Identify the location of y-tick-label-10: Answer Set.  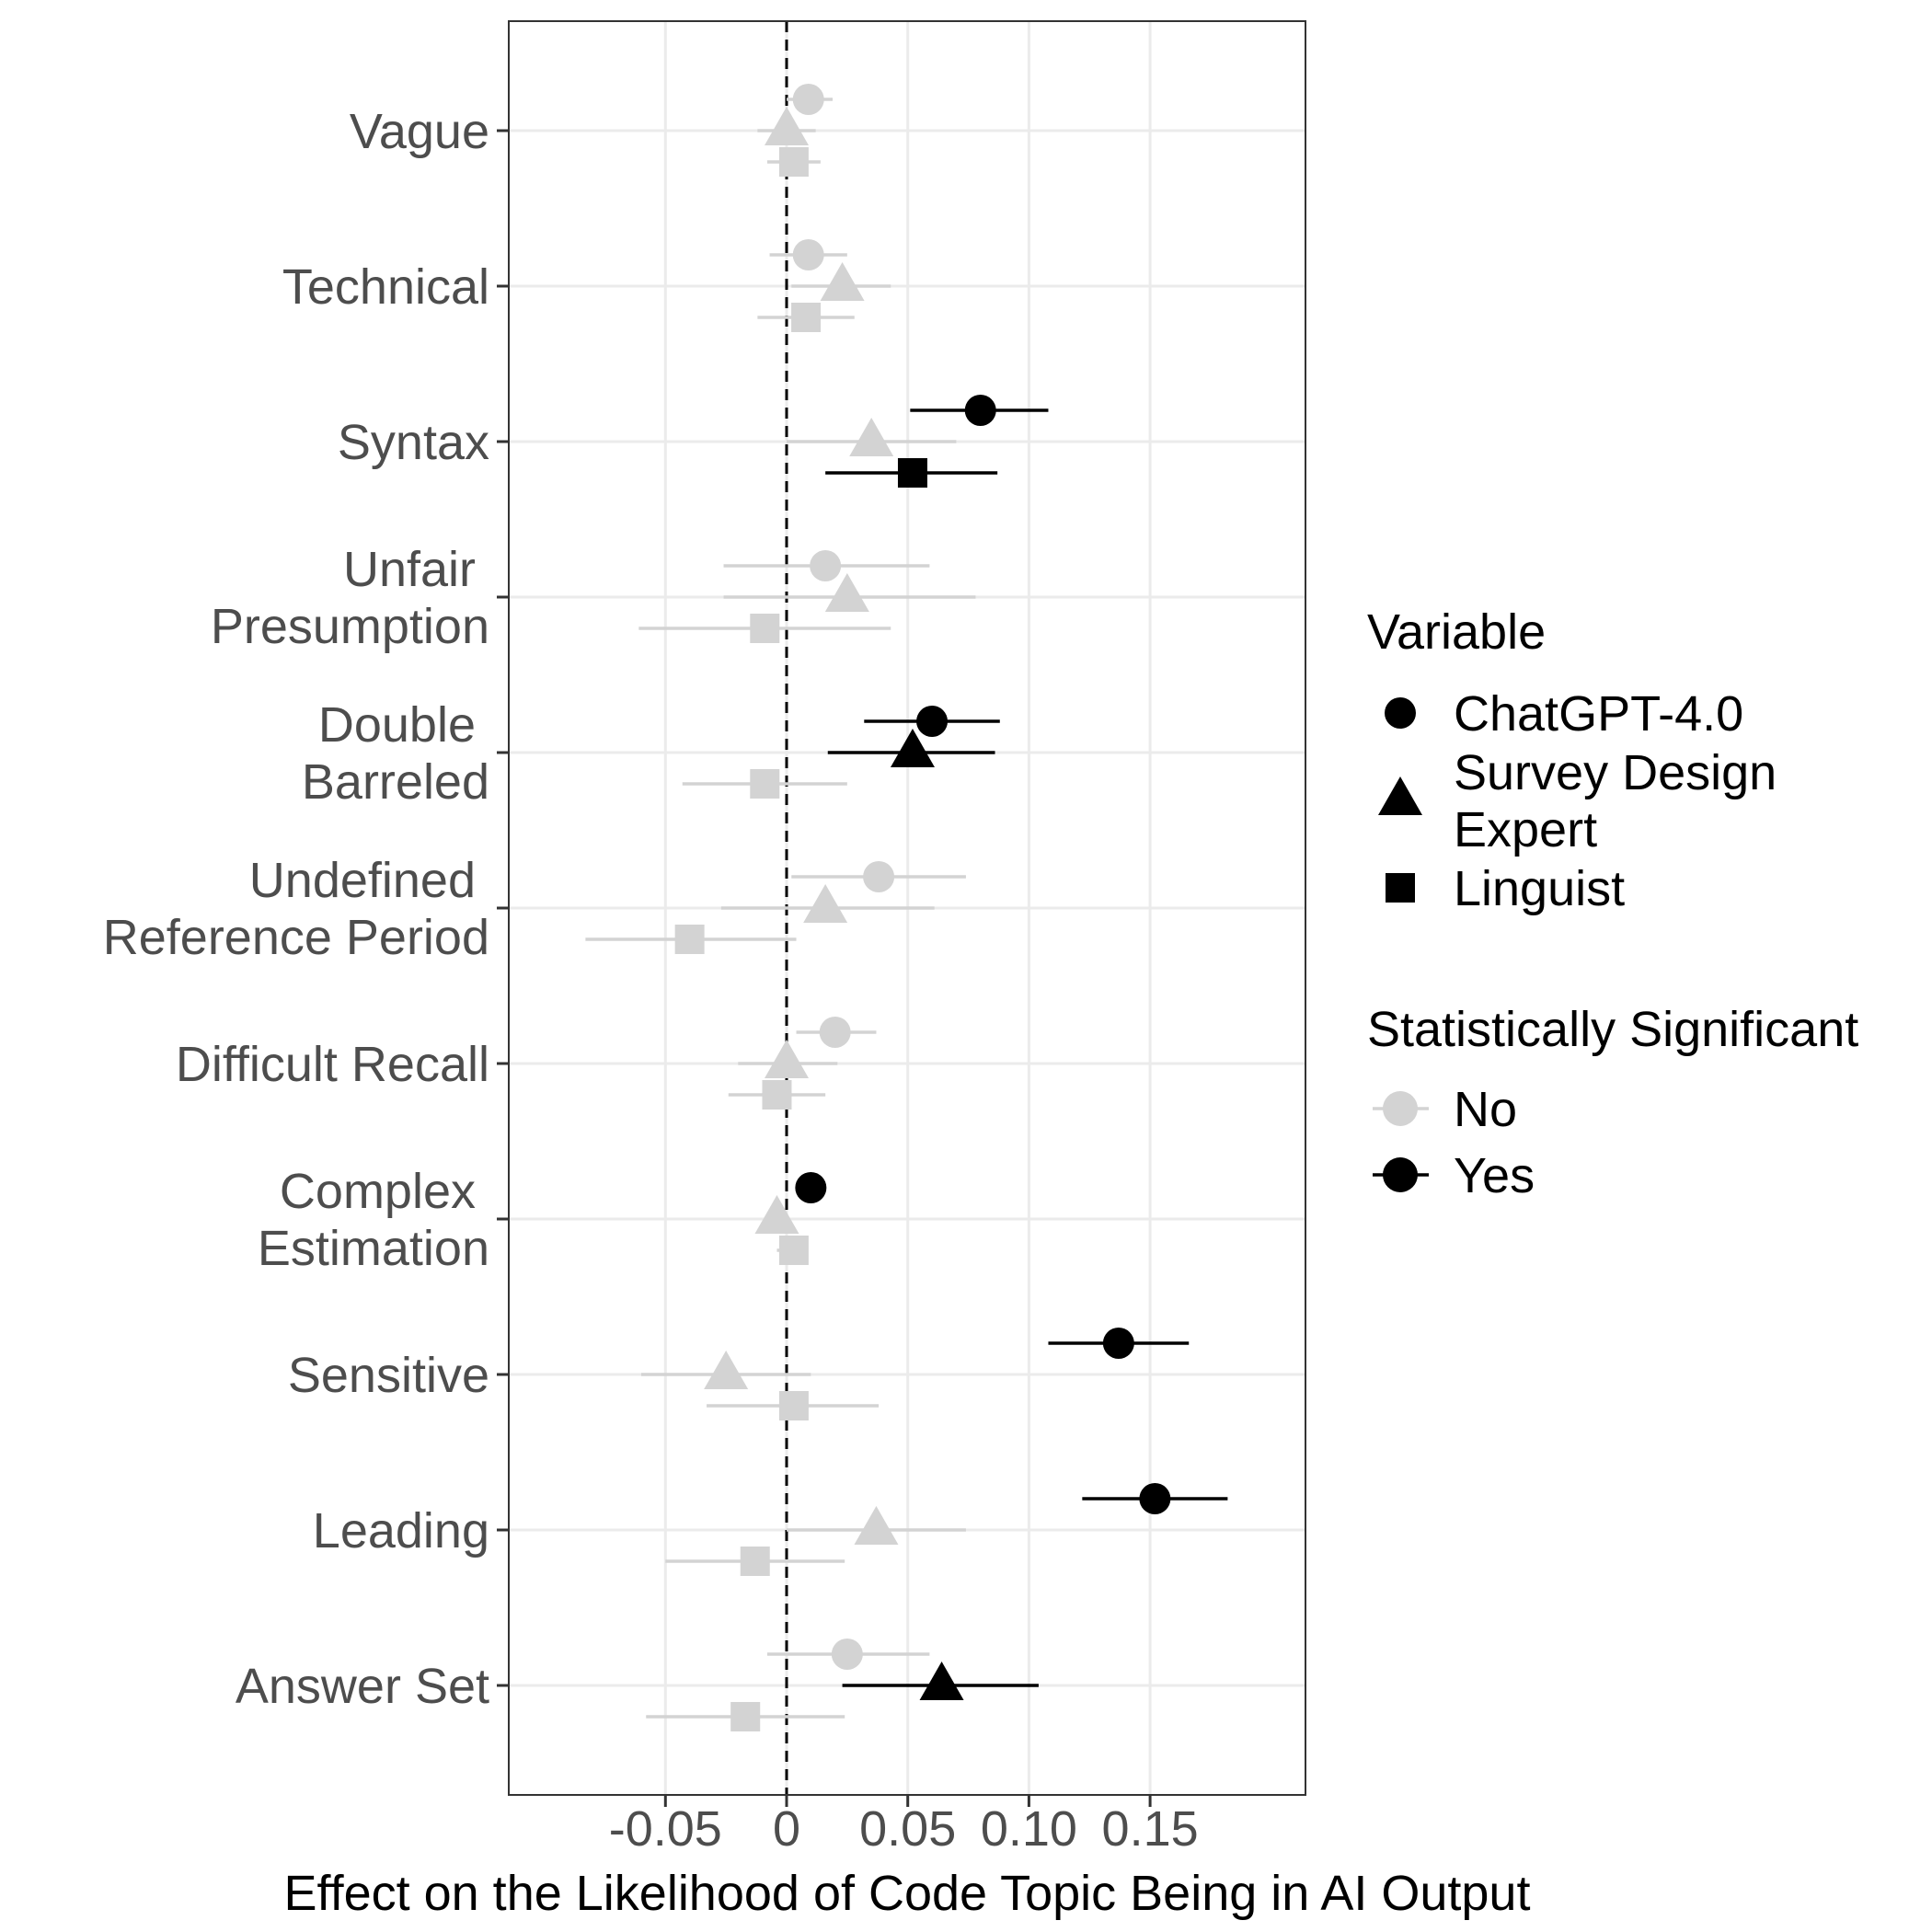
(362, 1686).